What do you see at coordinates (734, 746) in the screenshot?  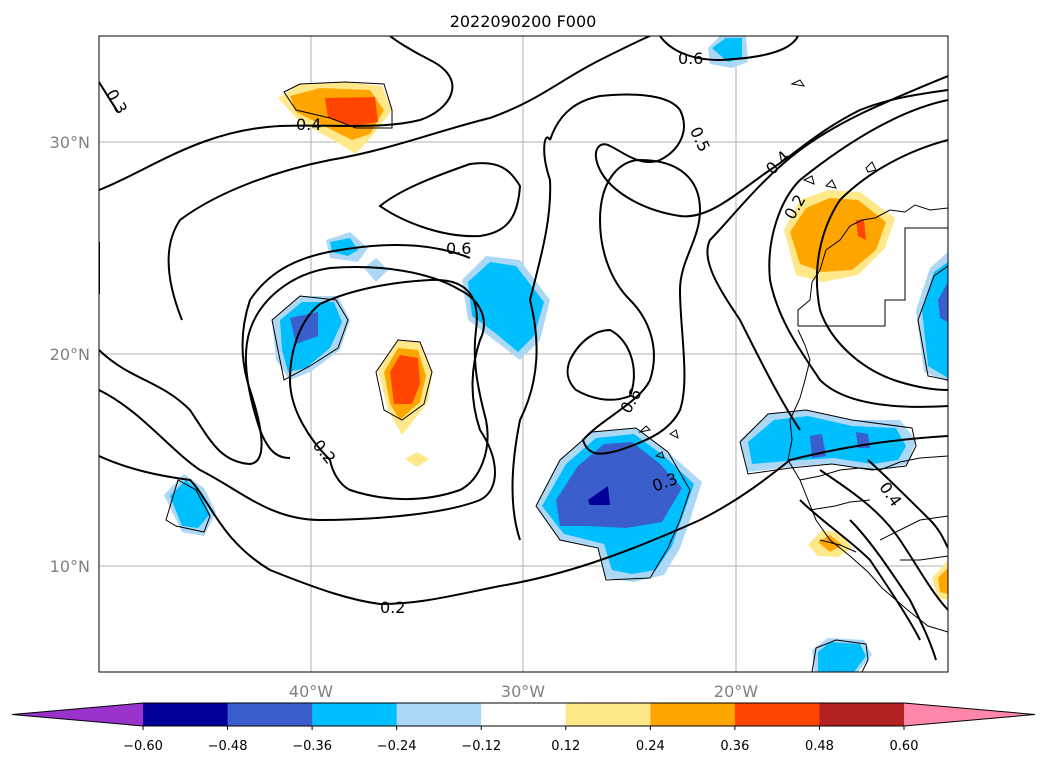 I see `colorbar-tick-label: 0.36` at bounding box center [734, 746].